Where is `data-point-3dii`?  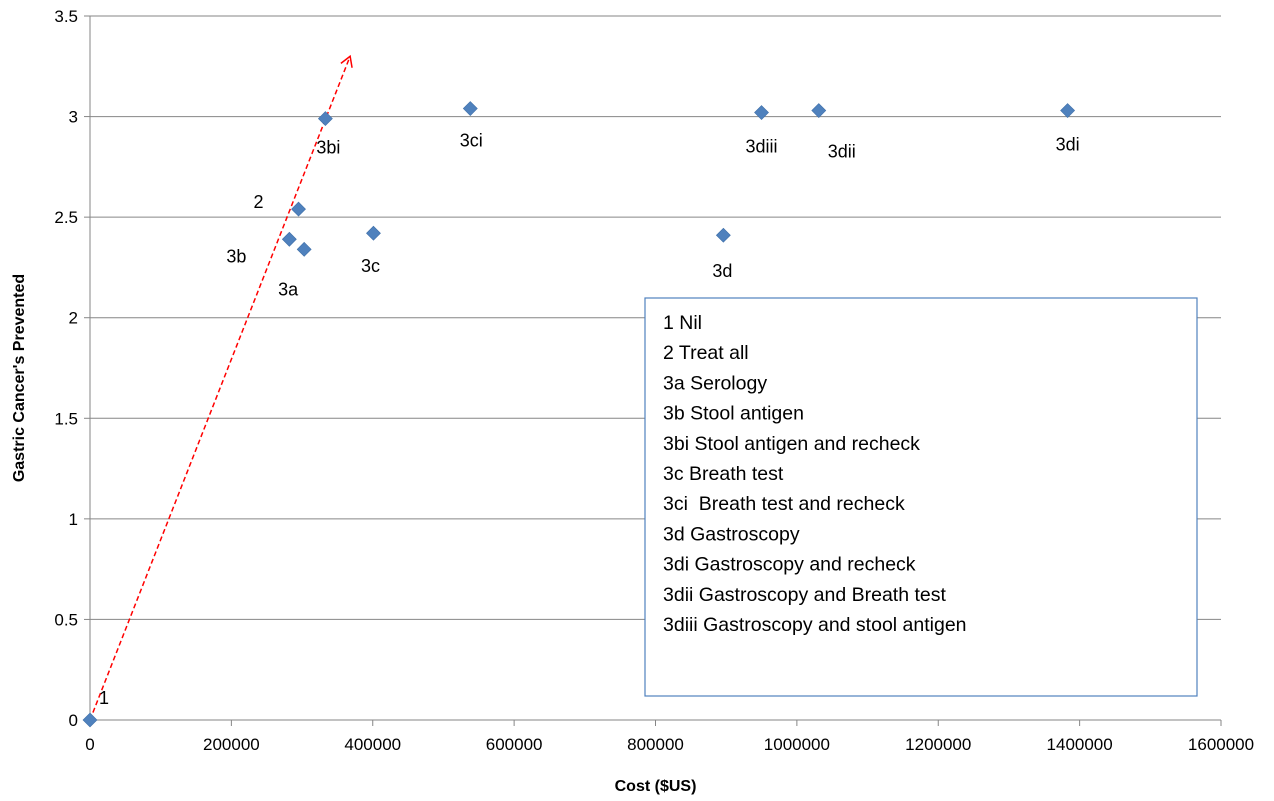 data-point-3dii is located at coordinates (819, 110).